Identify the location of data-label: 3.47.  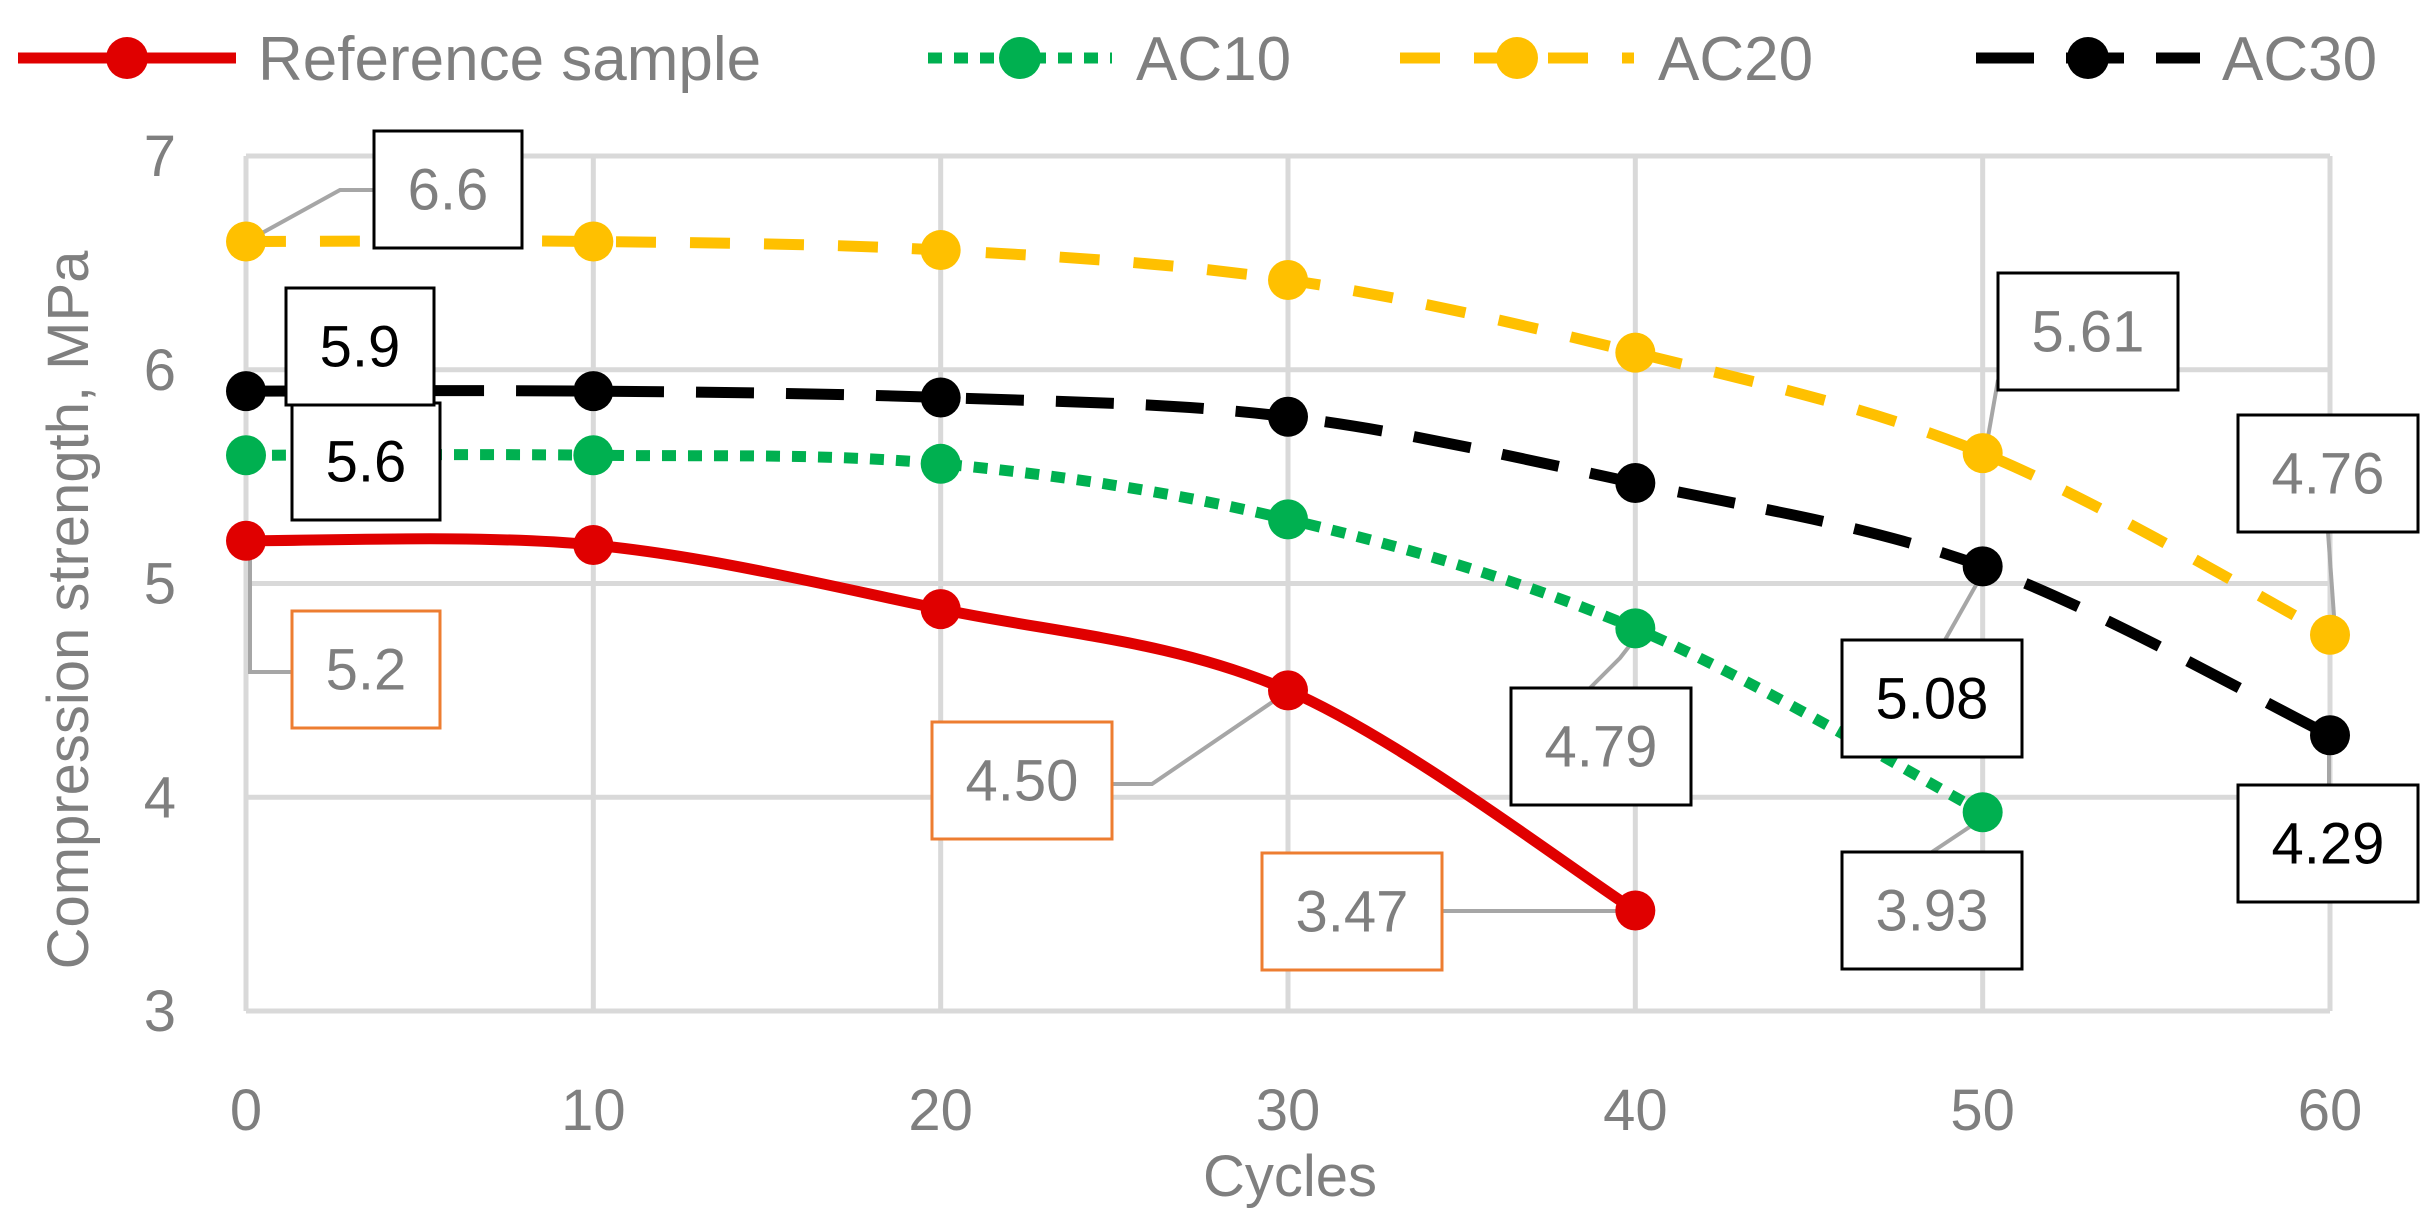
(1352, 912).